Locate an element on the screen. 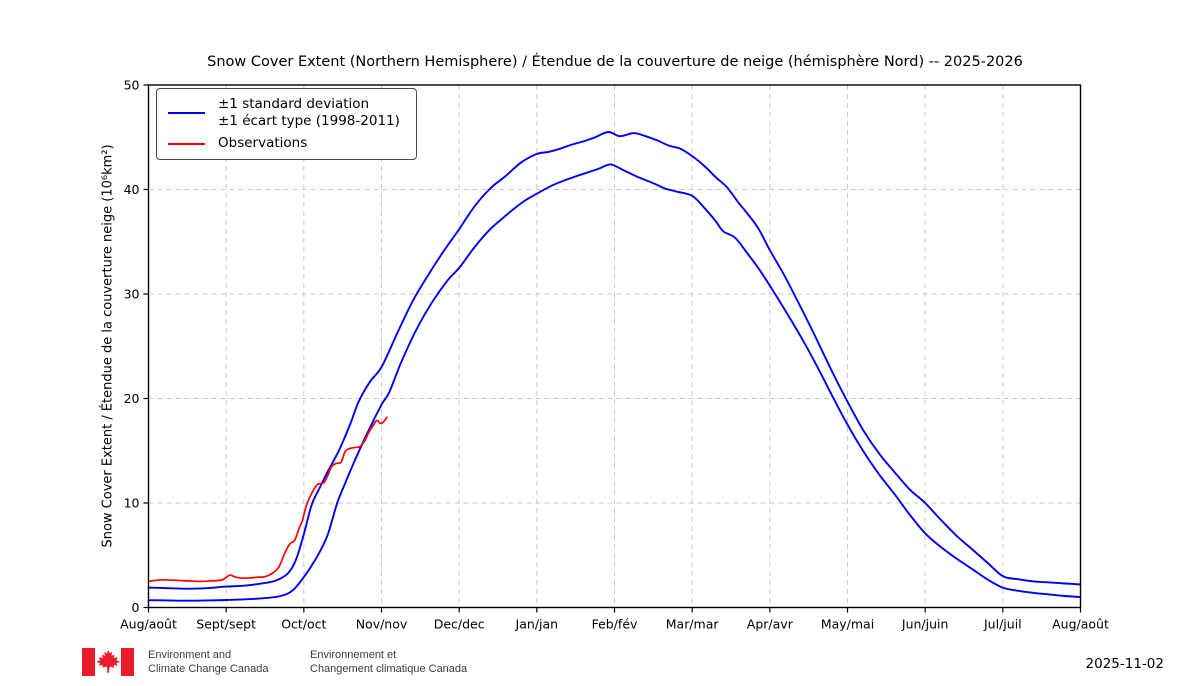 The image size is (1200, 686). legend-entry-observations: Observations is located at coordinates (284, 143).